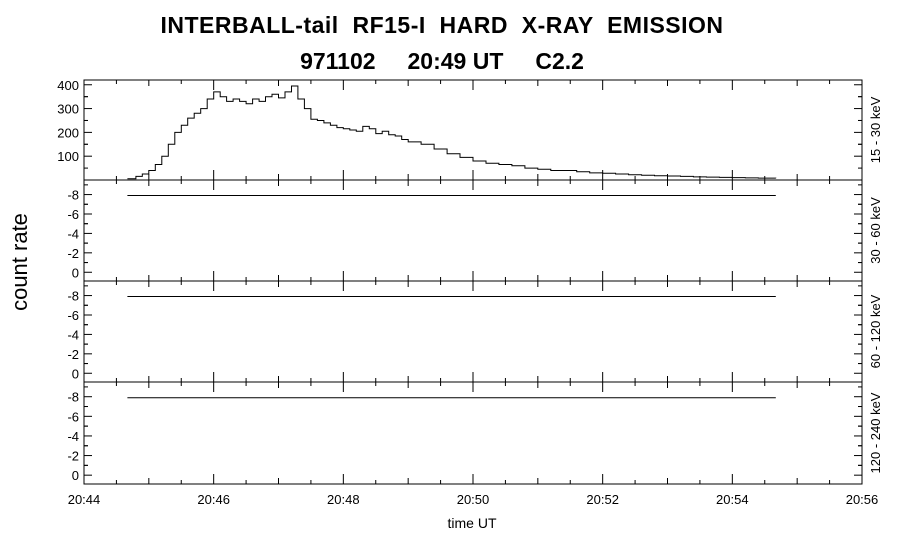 The image size is (900, 548). What do you see at coordinates (732, 499) in the screenshot?
I see `x-tick-label: 20:54` at bounding box center [732, 499].